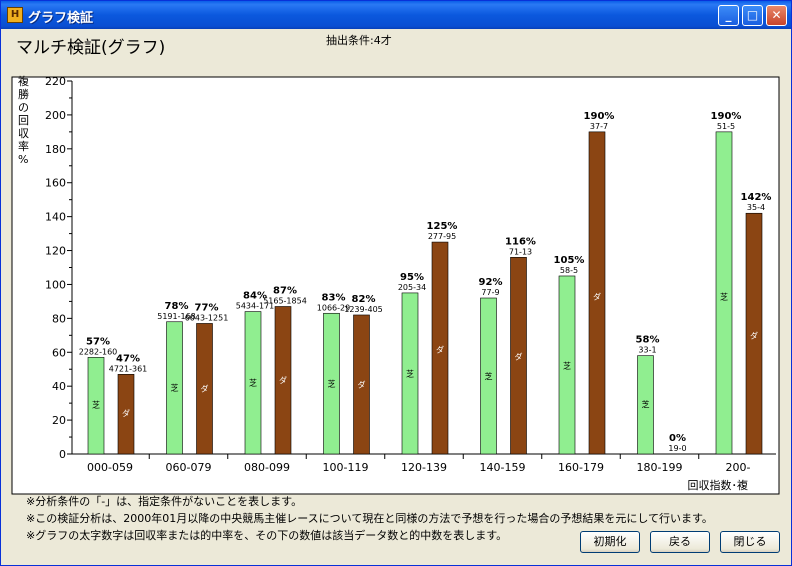 The width and height of the screenshot is (792, 566). Describe the element at coordinates (207, 307) in the screenshot. I see `data-label: 77%` at that location.